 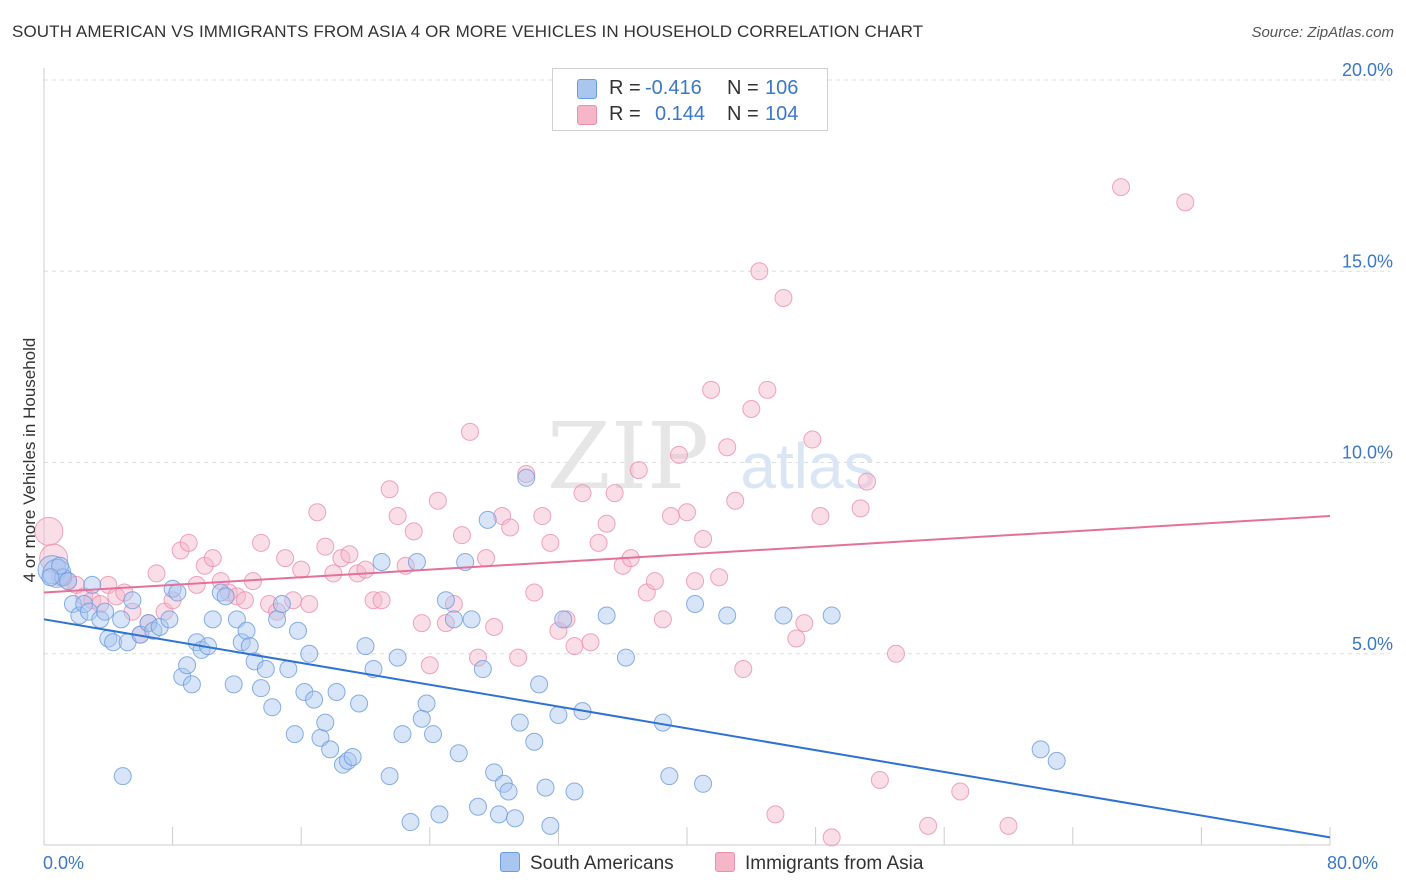 What do you see at coordinates (64, 863) in the screenshot?
I see `x-tick-min: 0.0%` at bounding box center [64, 863].